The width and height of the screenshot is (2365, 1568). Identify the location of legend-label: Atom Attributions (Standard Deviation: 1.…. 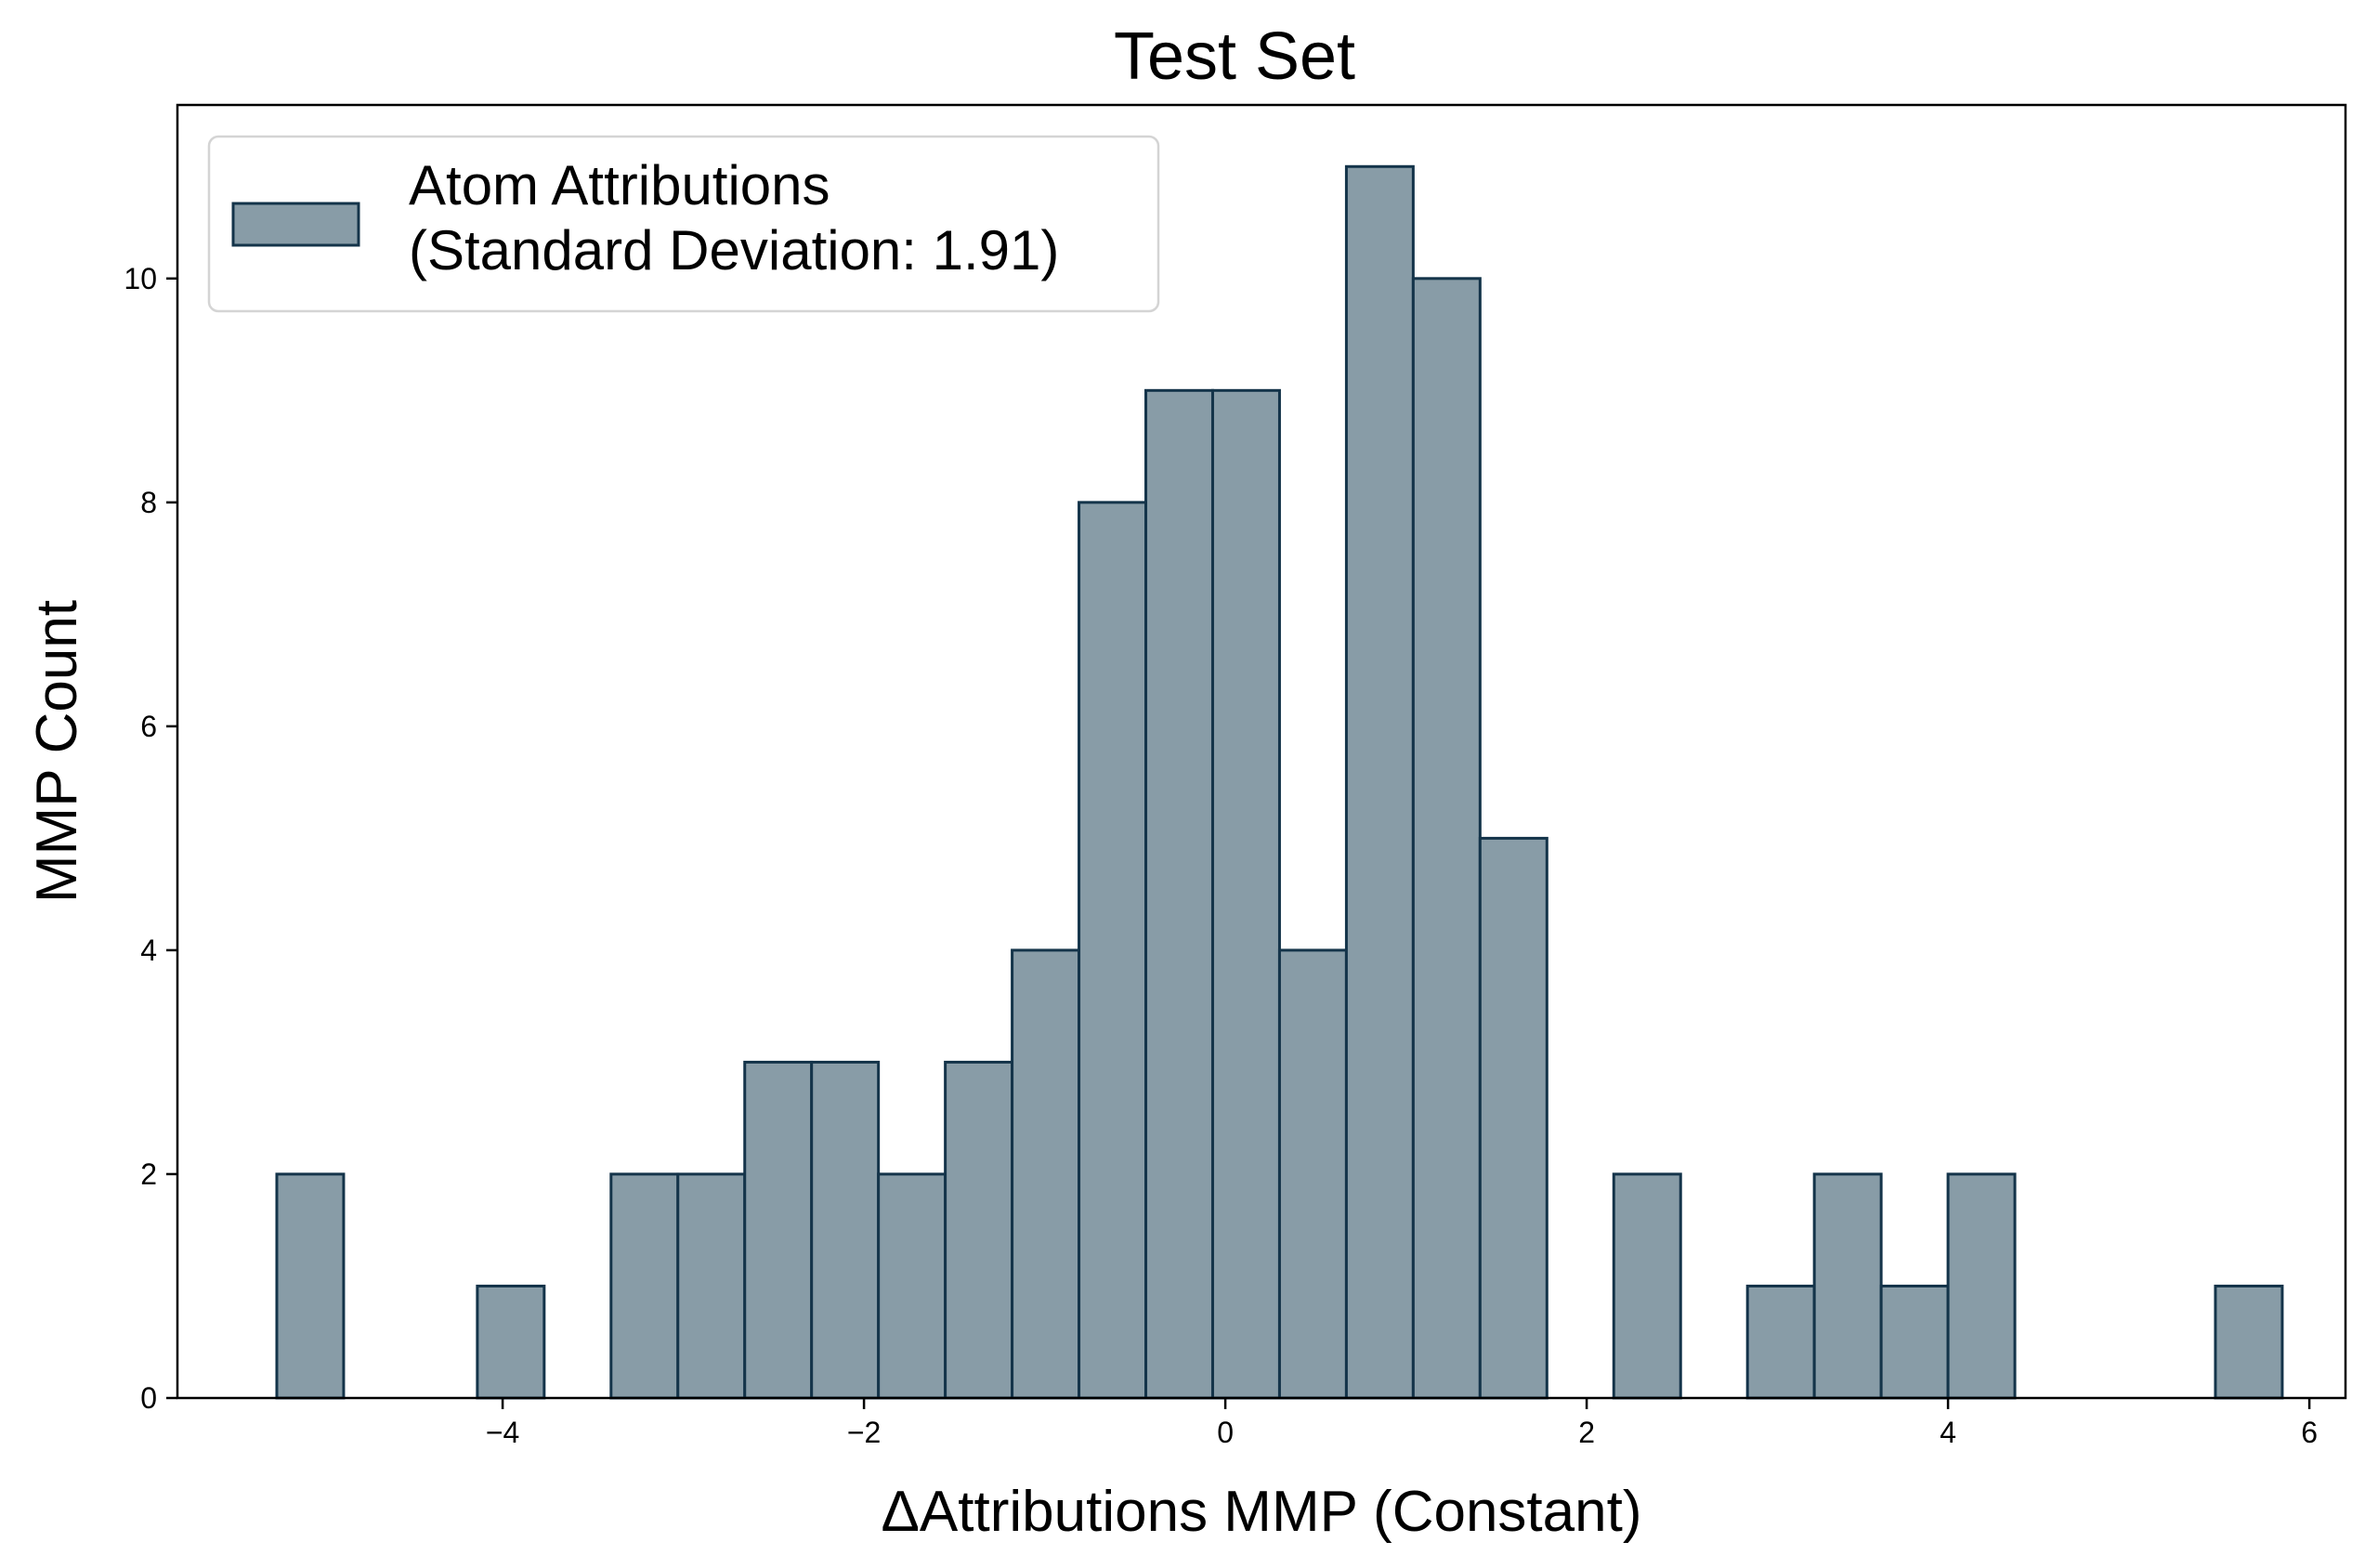
(734, 217).